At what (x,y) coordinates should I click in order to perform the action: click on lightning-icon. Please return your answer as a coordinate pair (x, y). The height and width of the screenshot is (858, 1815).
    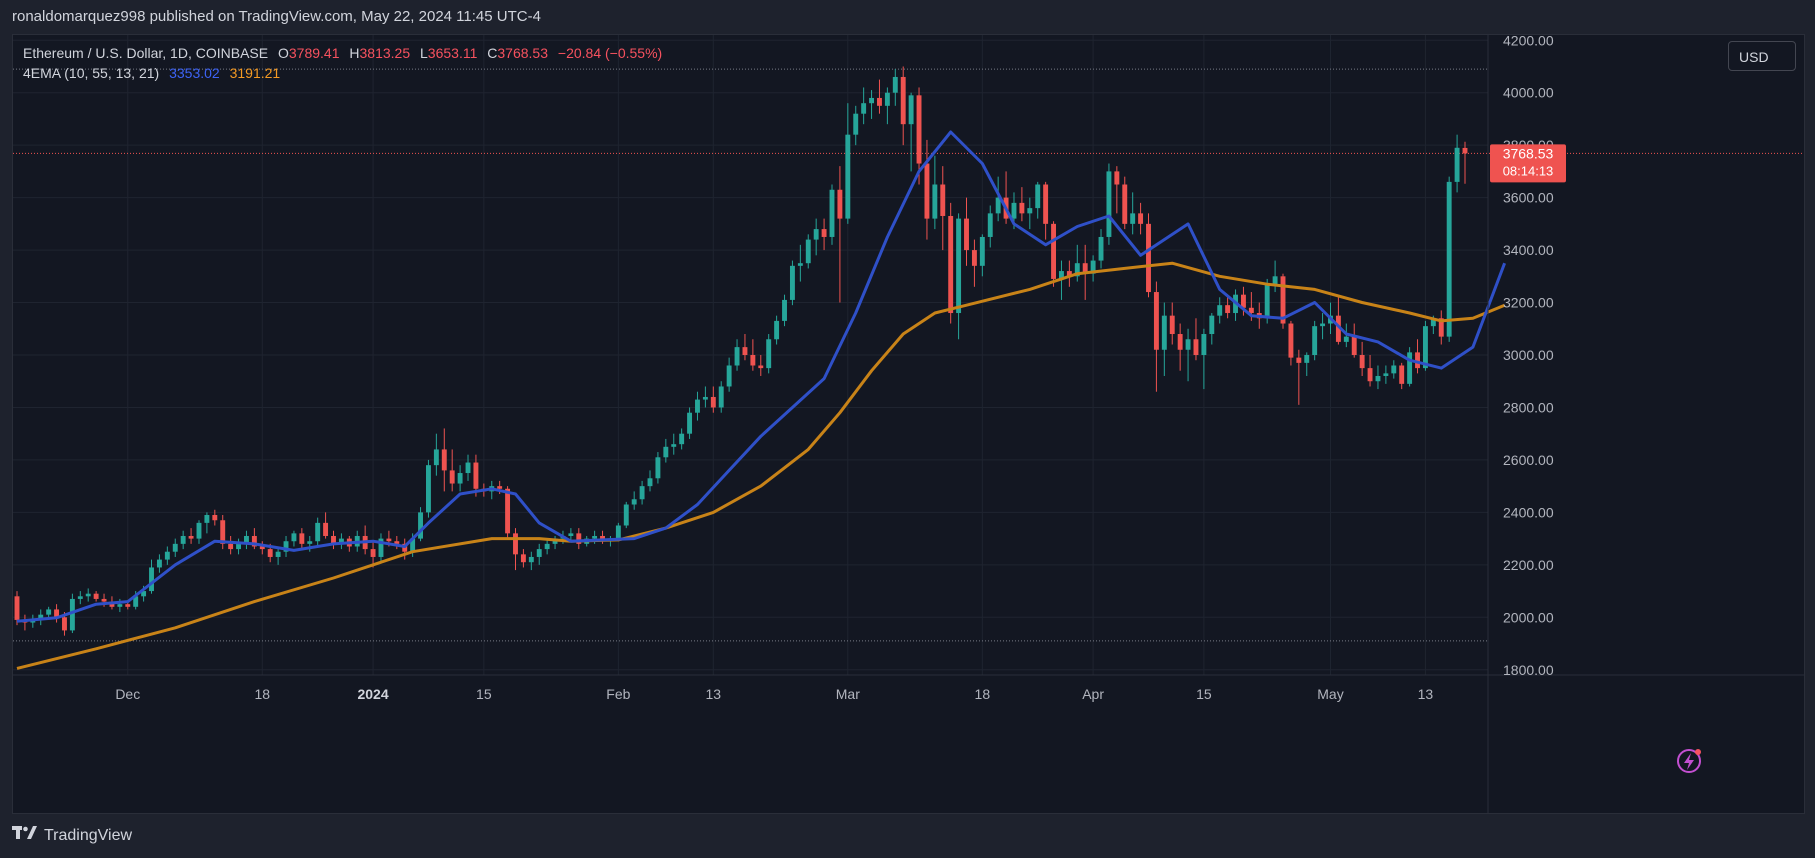
    Looking at the image, I should click on (1689, 761).